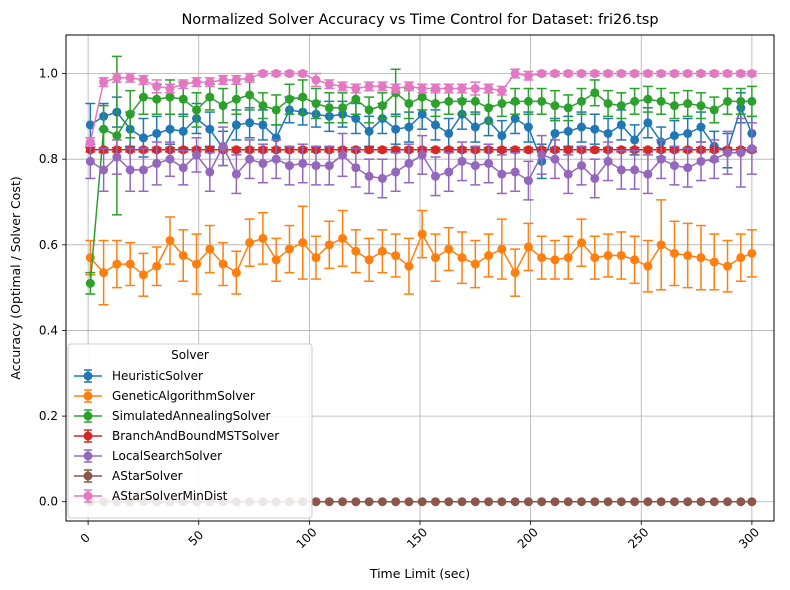  I want to click on legend-box, so click(190, 431).